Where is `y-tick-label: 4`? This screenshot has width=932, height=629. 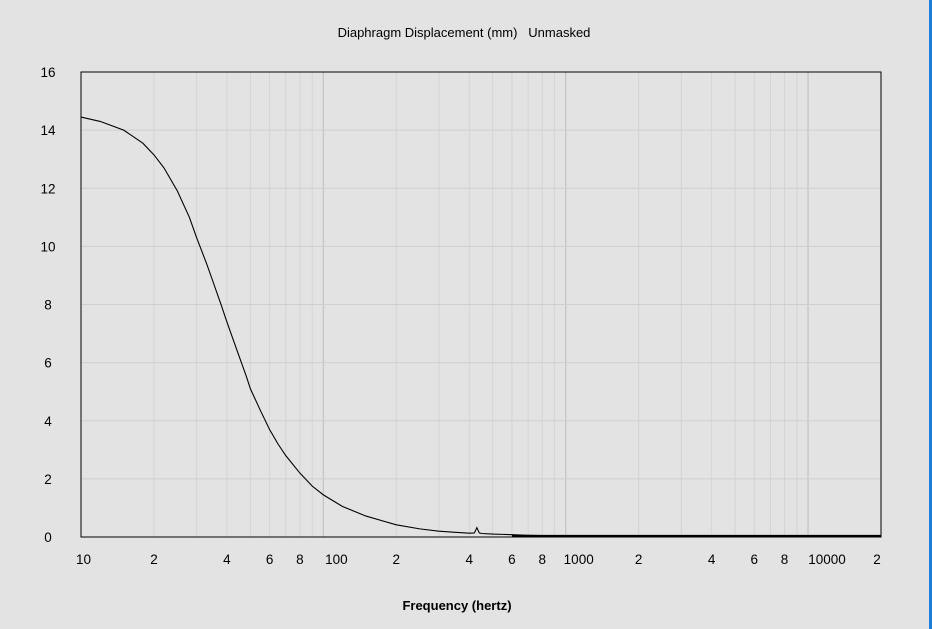
y-tick-label: 4 is located at coordinates (48, 421).